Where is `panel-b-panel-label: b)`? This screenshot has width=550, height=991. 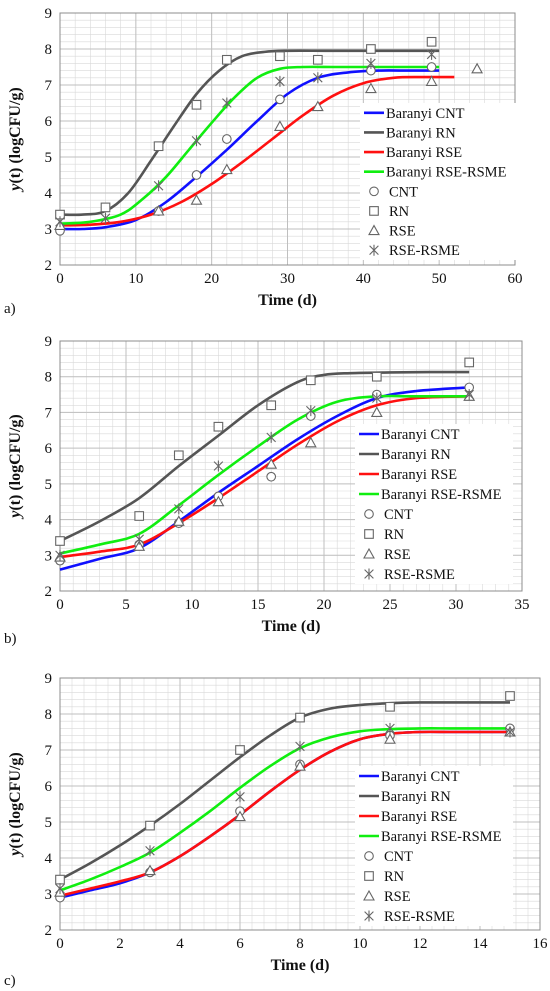
panel-b-panel-label: b) is located at coordinates (10, 639).